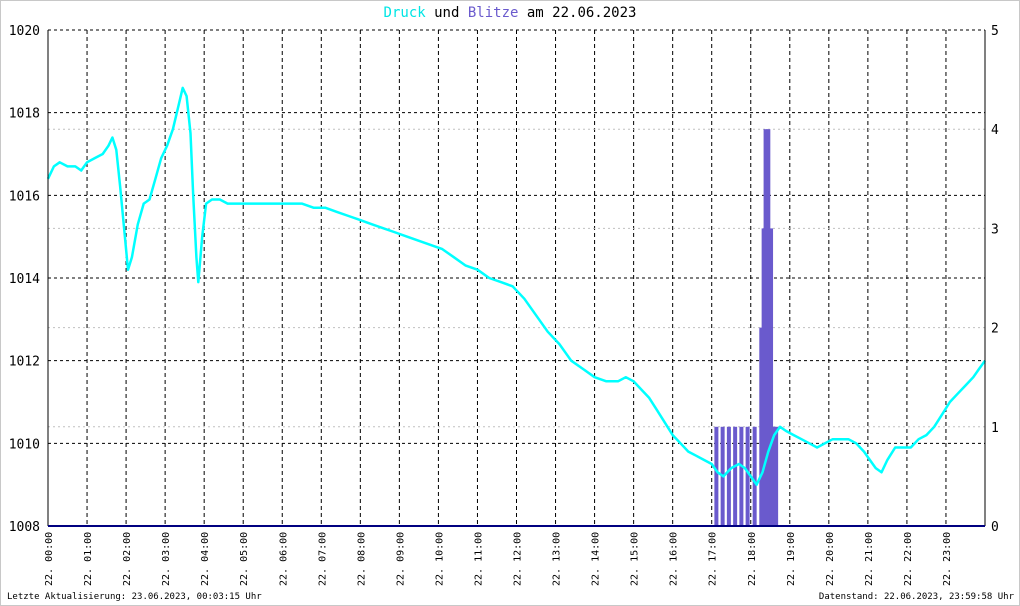 The width and height of the screenshot is (1020, 606). Describe the element at coordinates (24, 362) in the screenshot. I see `y-tick-left: 1012` at that location.